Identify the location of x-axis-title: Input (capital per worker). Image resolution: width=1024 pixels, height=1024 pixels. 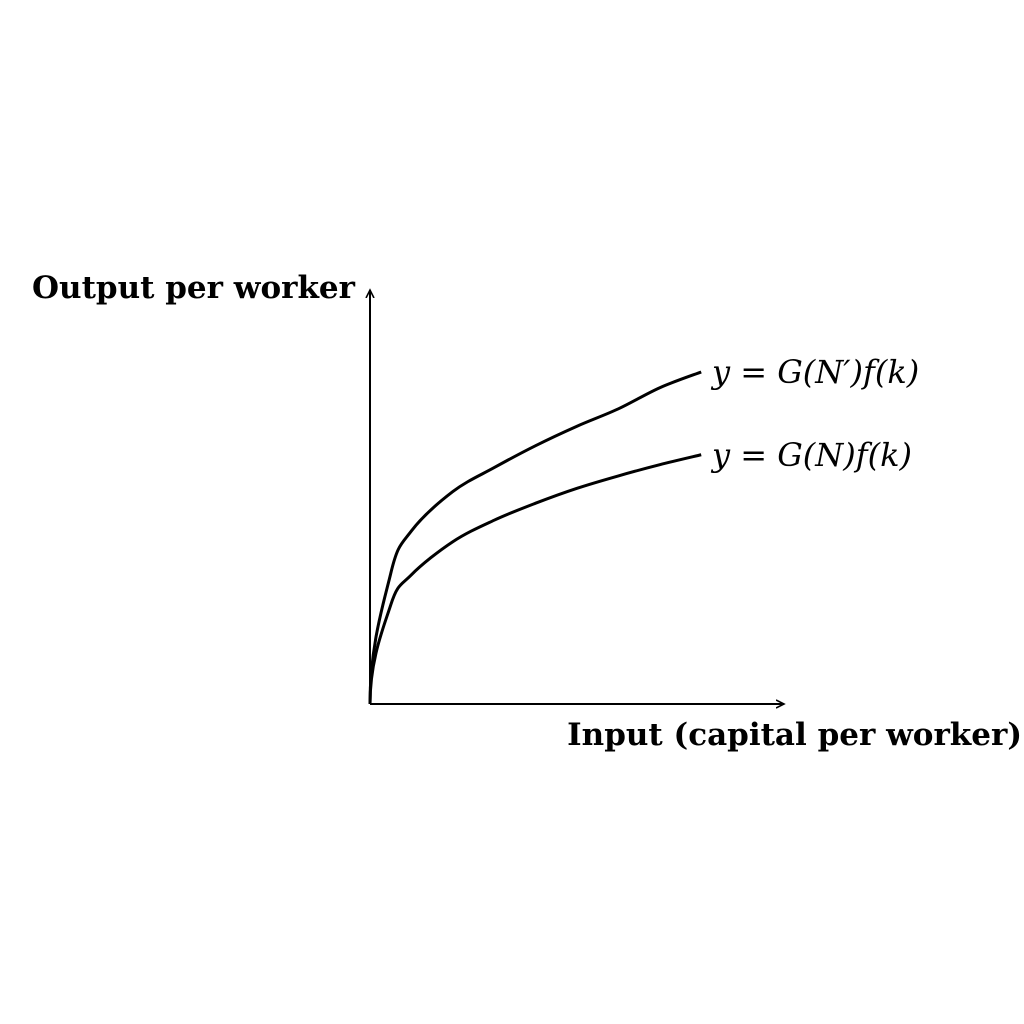
(794, 735).